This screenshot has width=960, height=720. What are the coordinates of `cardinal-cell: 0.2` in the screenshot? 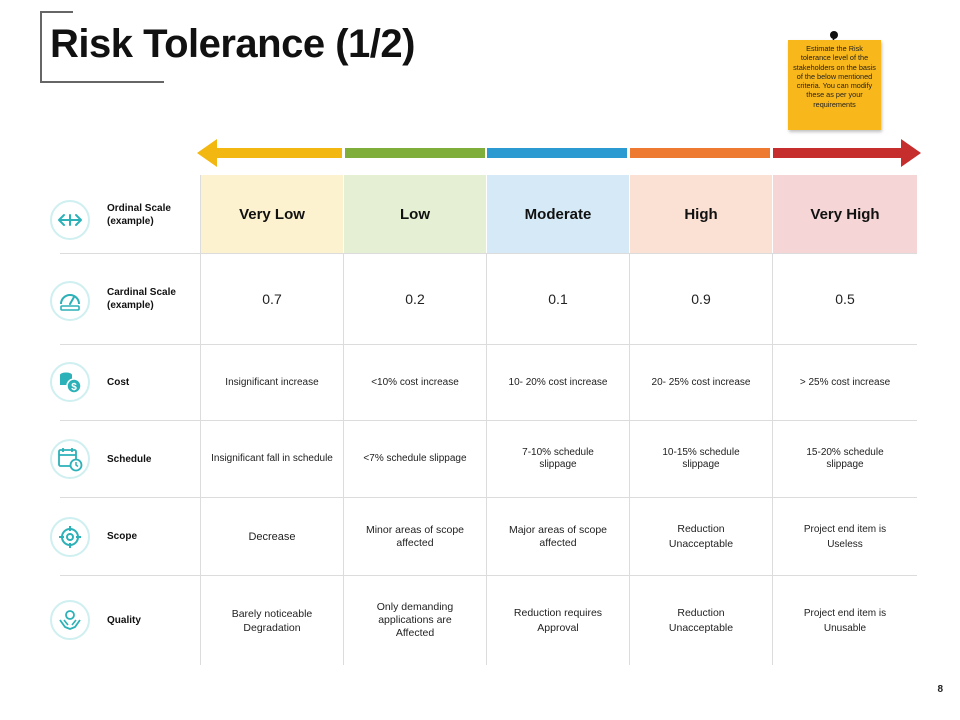 It's located at (415, 299).